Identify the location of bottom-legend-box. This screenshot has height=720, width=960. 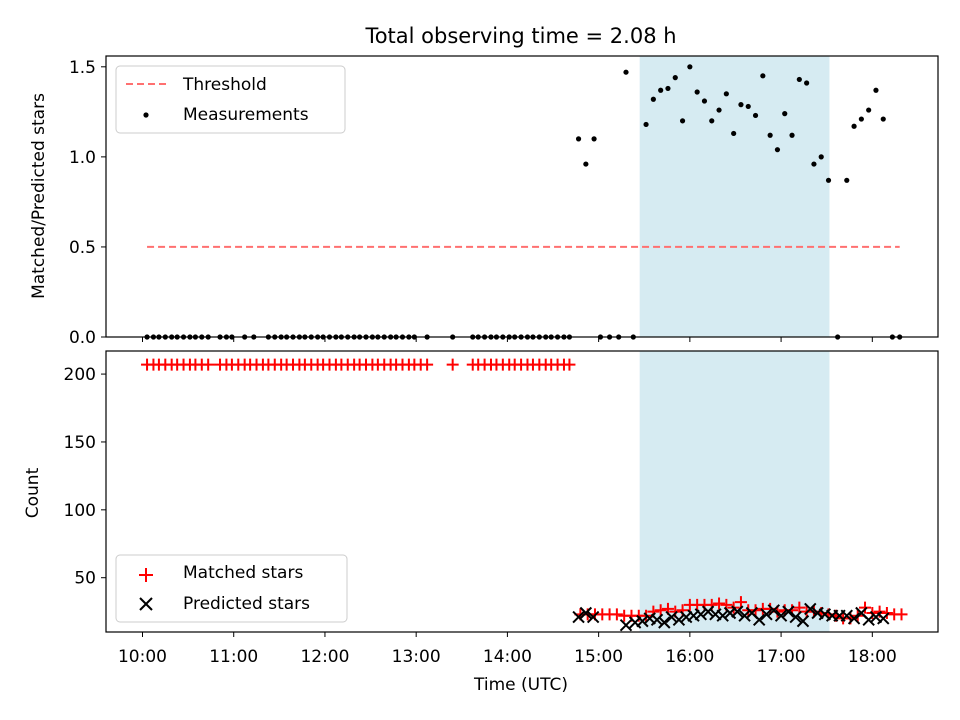
(231, 588).